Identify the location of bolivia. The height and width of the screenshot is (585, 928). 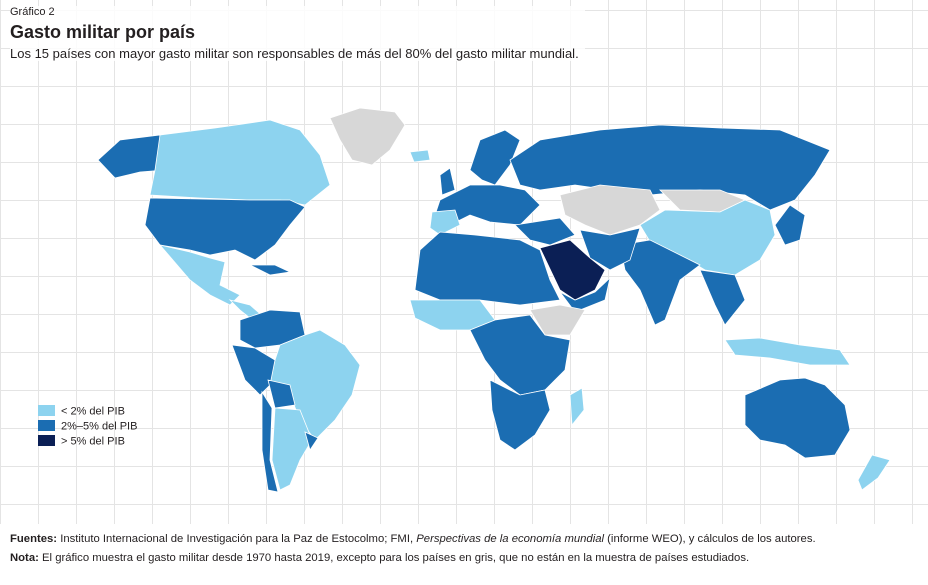
(281, 394).